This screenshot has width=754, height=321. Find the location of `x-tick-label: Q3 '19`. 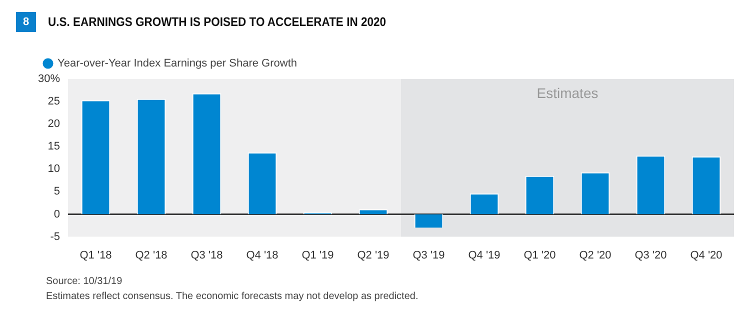

x-tick-label: Q3 '19 is located at coordinates (428, 255).